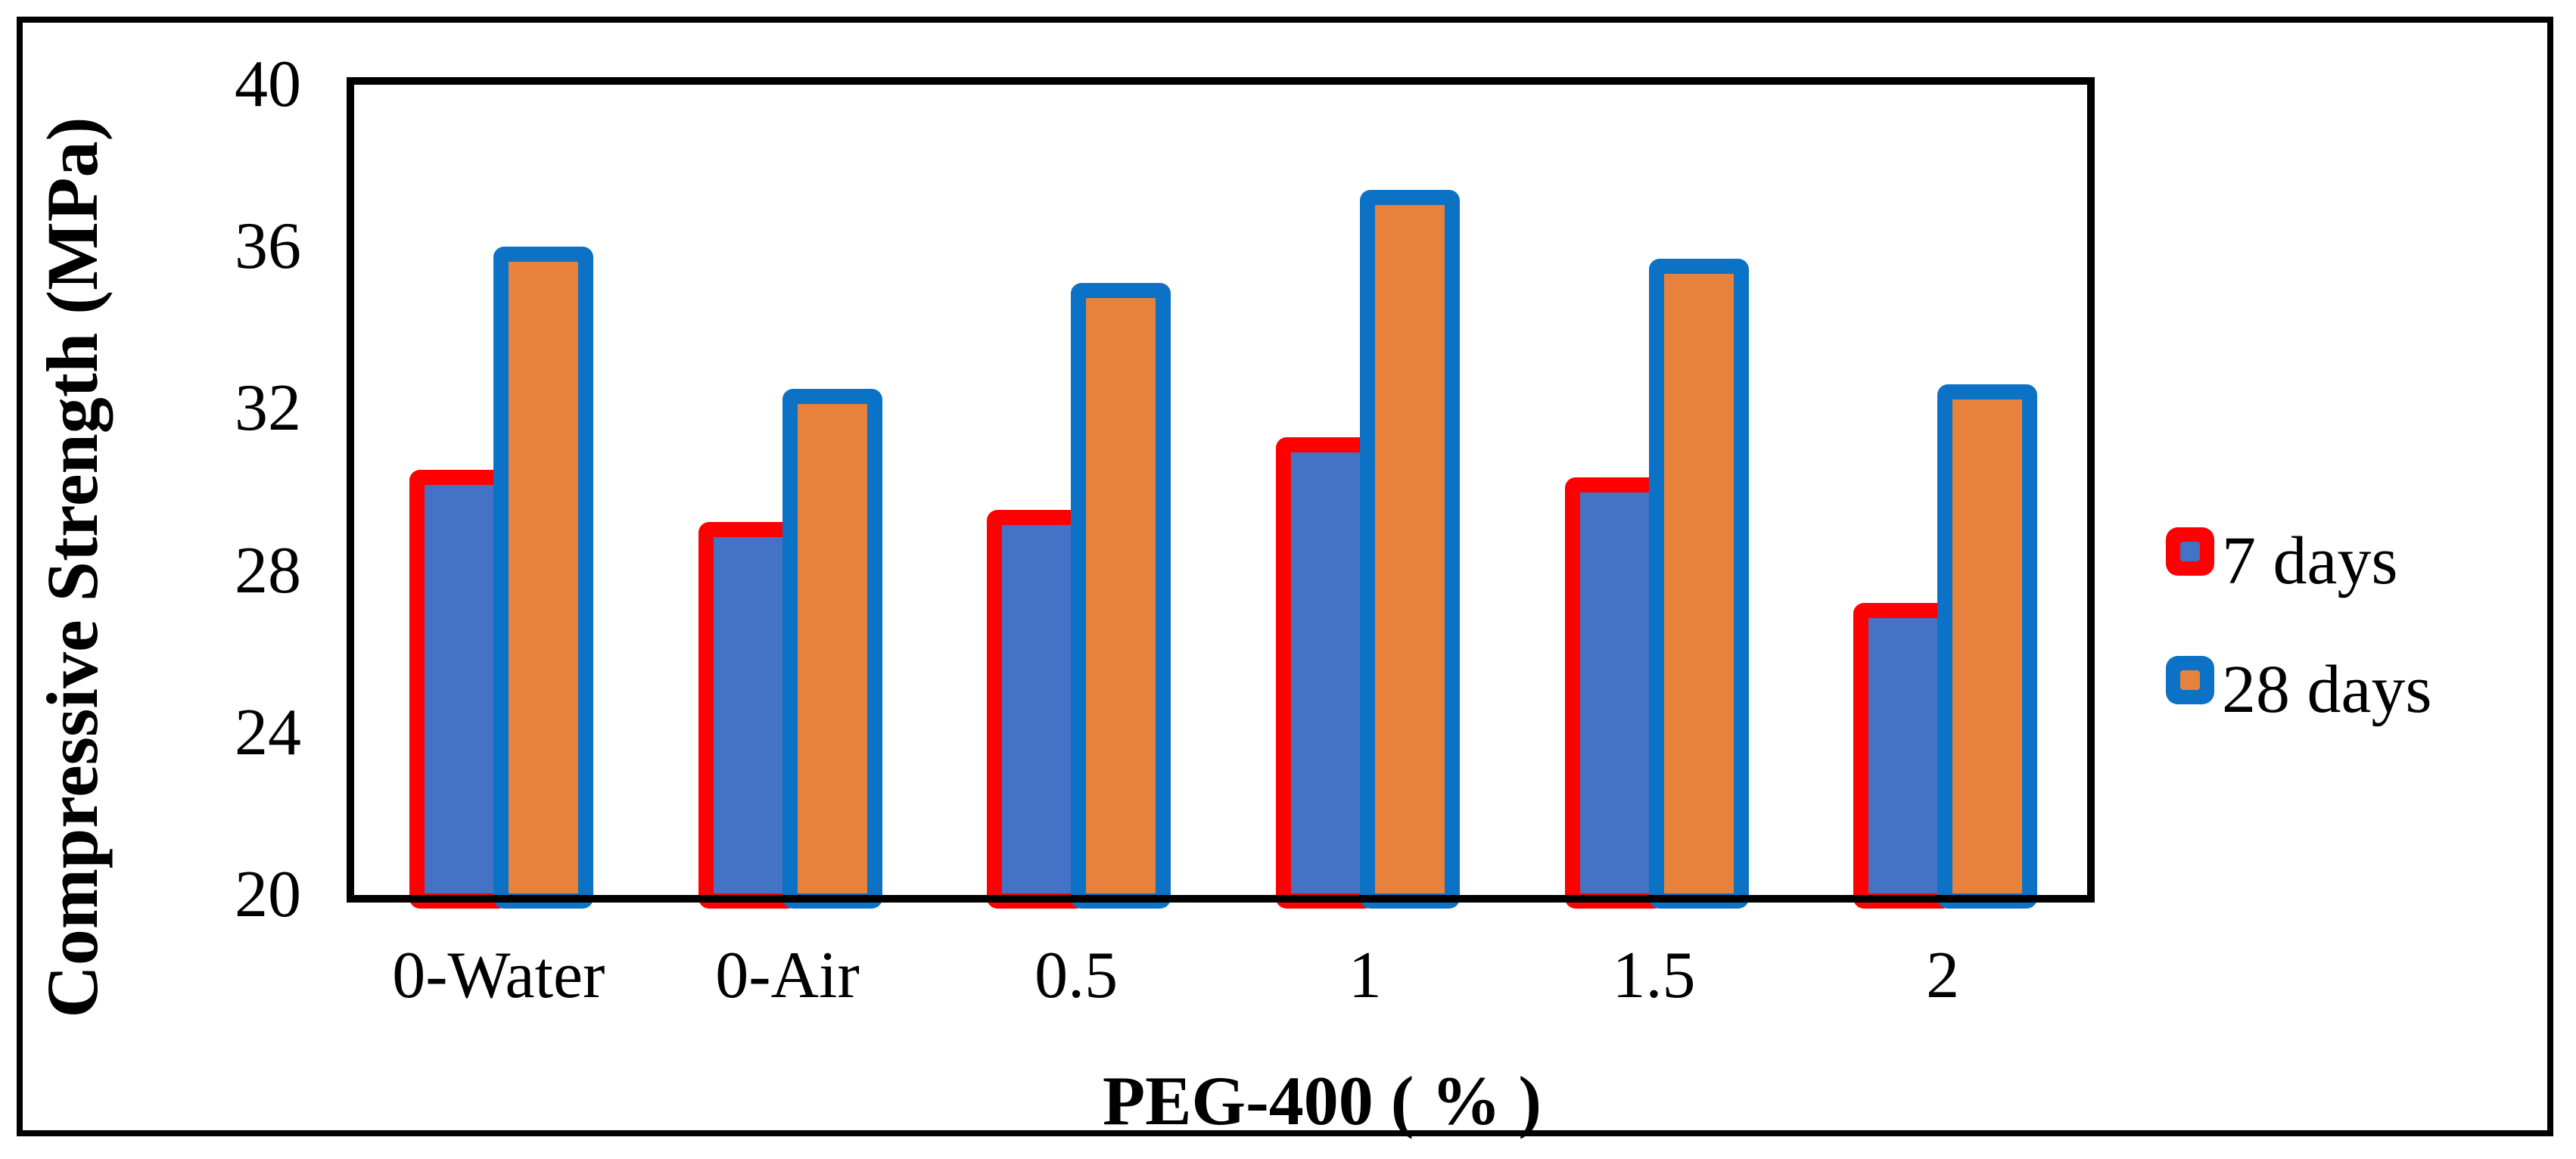 This screenshot has height=1159, width=2576. I want to click on y-tick-label-24: 24, so click(268, 732).